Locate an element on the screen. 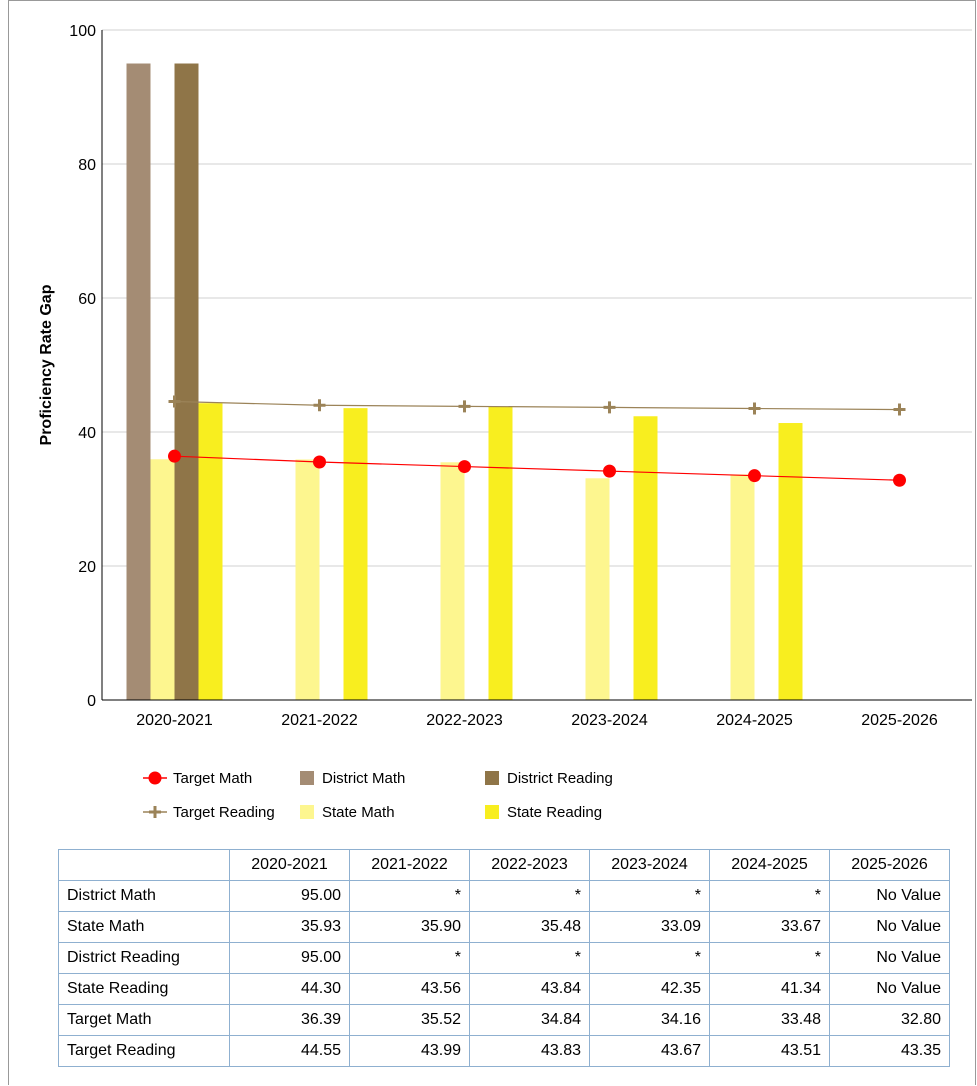  point-target-math-2021-2022 is located at coordinates (319, 462).